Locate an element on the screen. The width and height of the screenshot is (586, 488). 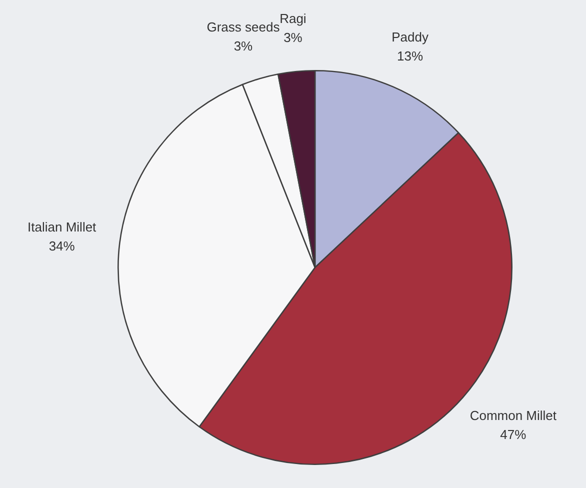
data-label: 13% is located at coordinates (410, 56).